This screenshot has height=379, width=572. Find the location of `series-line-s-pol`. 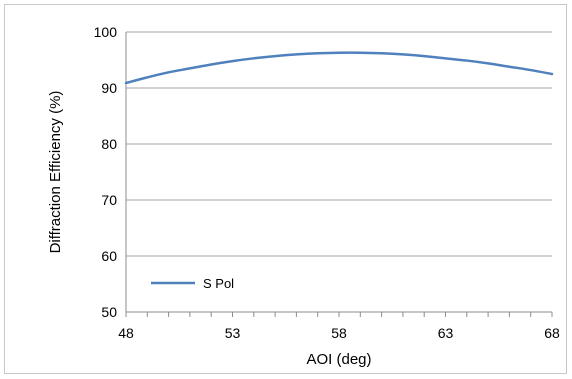

series-line-s-pol is located at coordinates (339, 68).